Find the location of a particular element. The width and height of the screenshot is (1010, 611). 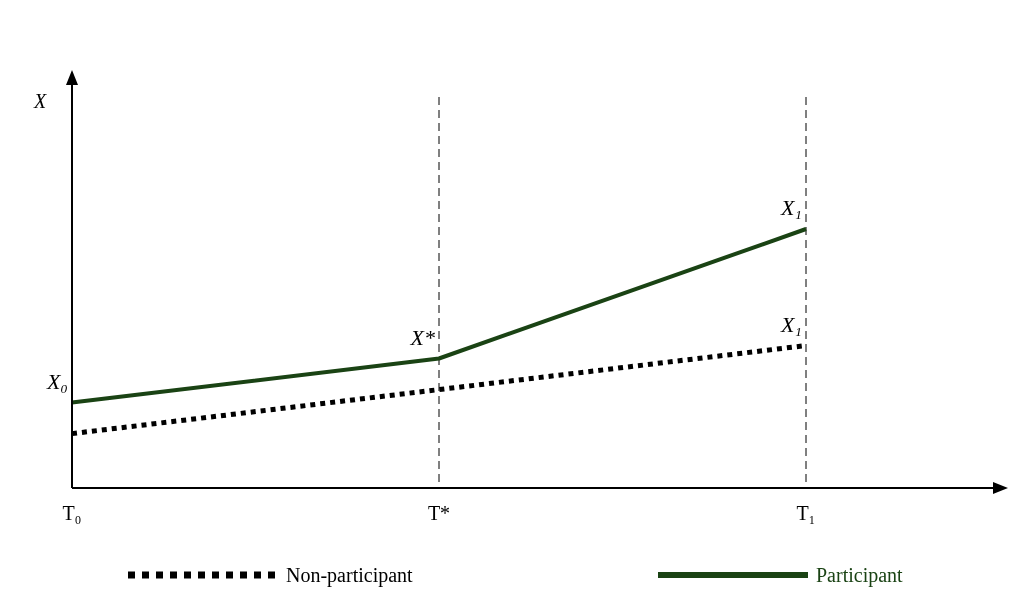

annotation: X* is located at coordinates (422, 337).